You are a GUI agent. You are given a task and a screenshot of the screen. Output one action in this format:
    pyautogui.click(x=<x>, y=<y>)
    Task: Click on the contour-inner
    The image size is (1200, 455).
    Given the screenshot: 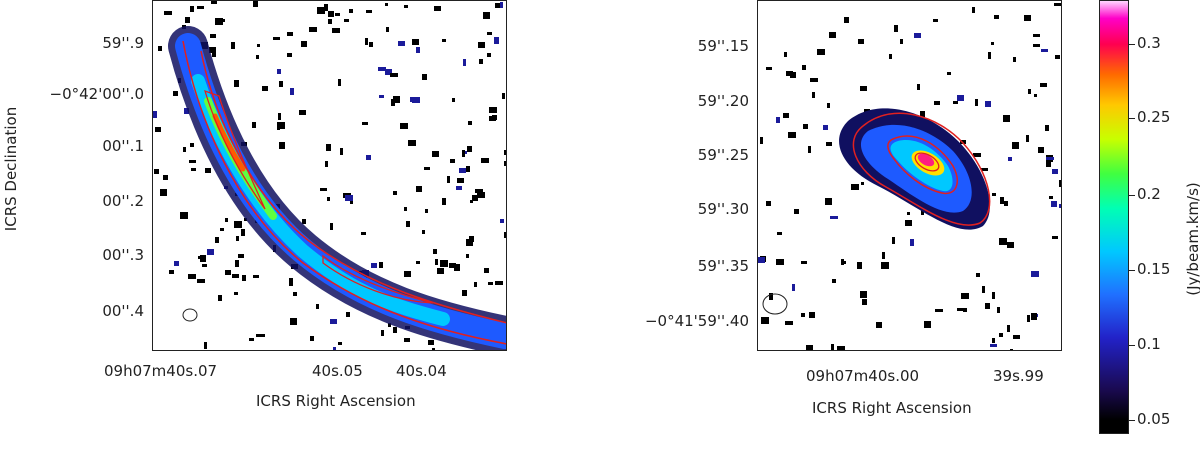 What is the action you would take?
    pyautogui.click(x=922, y=165)
    